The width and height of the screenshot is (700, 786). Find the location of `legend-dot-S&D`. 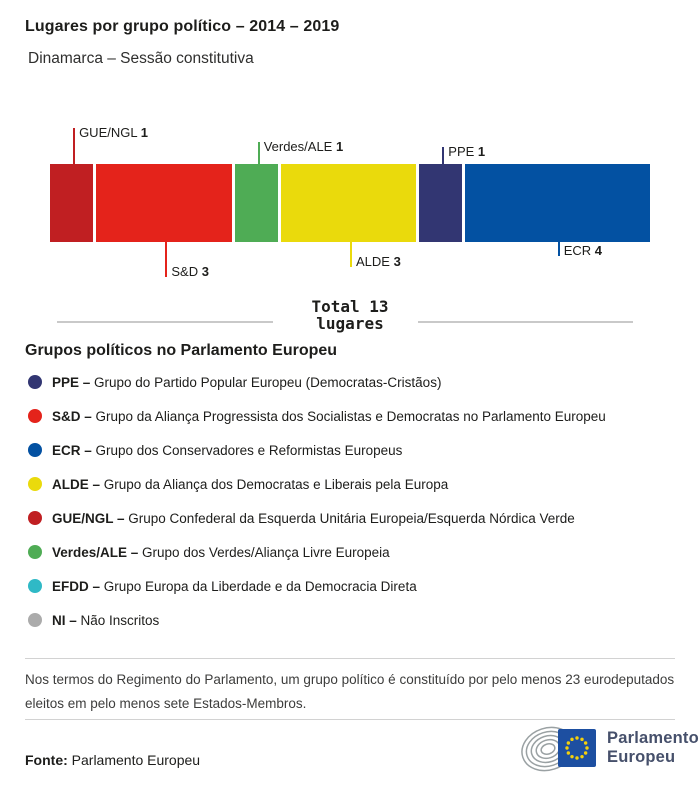

legend-dot-S&D is located at coordinates (35, 416).